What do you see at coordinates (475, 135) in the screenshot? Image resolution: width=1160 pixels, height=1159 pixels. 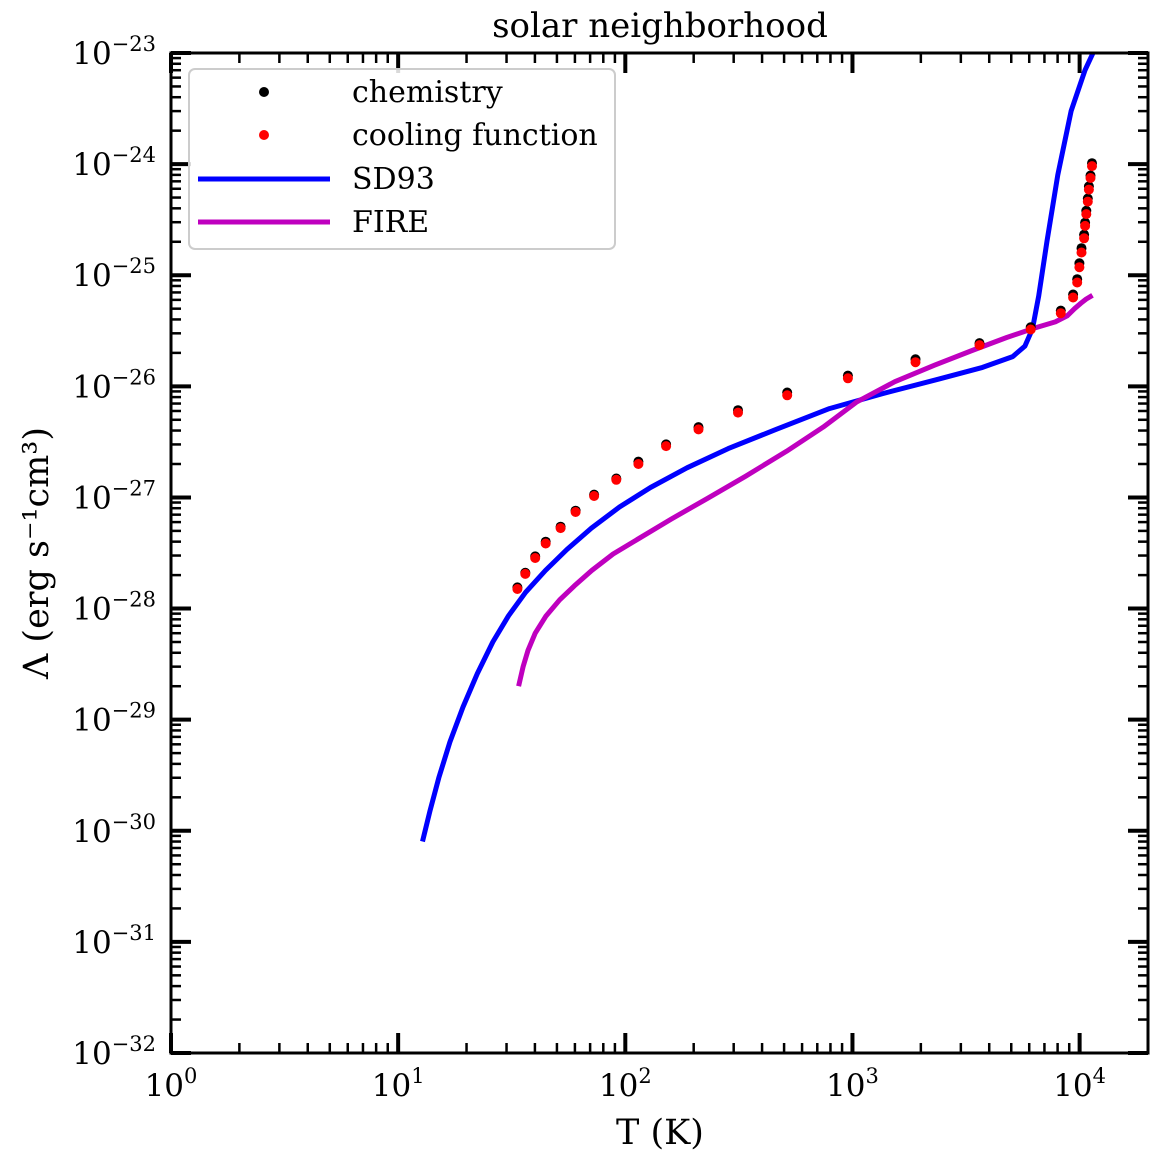 I see `legend-label-cooling-function: cooling function` at bounding box center [475, 135].